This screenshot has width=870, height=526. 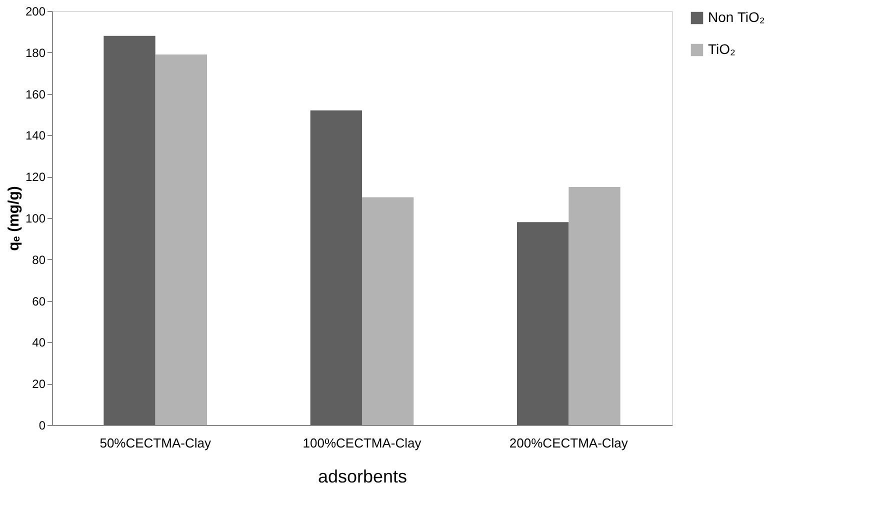 I want to click on y-tick-label: 200, so click(x=35, y=11).